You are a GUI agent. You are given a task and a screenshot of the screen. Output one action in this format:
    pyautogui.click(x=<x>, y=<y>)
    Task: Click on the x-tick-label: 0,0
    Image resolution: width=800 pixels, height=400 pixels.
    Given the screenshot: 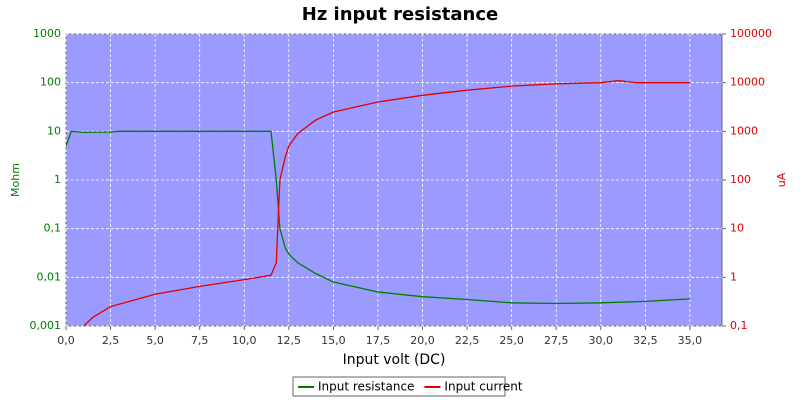 What is the action you would take?
    pyautogui.click(x=66, y=340)
    